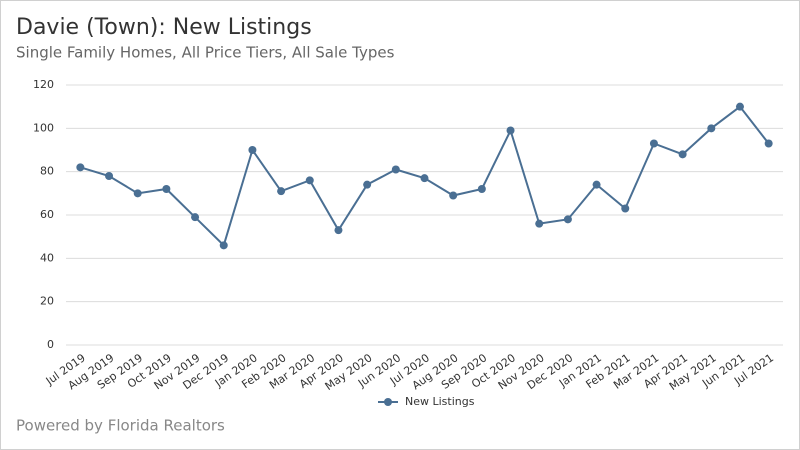 This screenshot has height=450, width=800. I want to click on footer: Powered by Florida Realtors, so click(120, 426).